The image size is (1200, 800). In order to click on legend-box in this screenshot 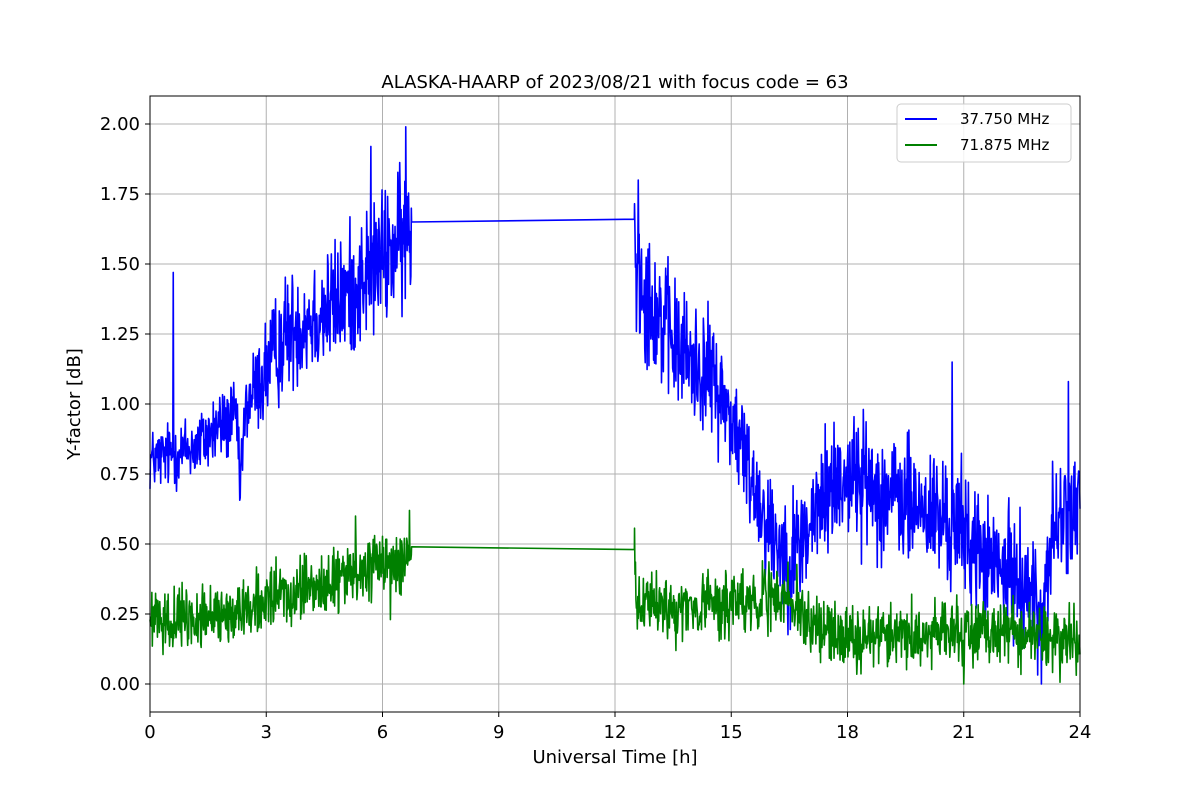, I will do `click(984, 133)`.